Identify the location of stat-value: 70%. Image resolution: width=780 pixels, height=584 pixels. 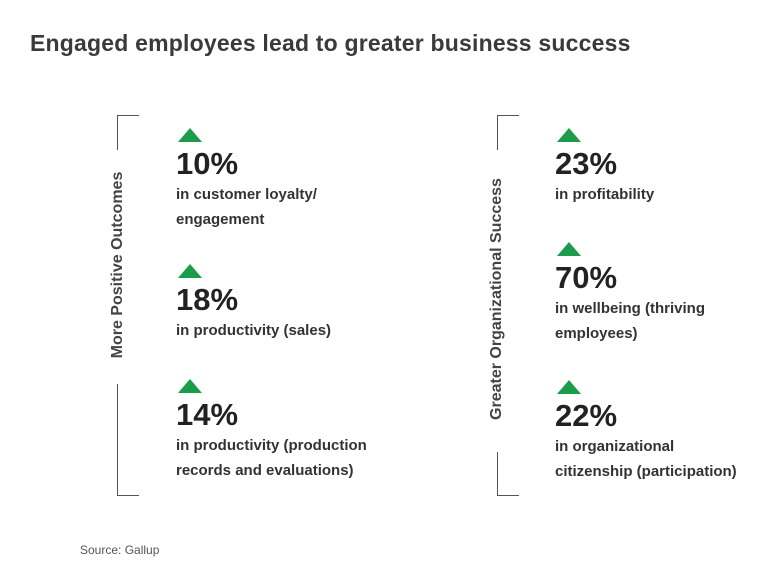
(586, 277).